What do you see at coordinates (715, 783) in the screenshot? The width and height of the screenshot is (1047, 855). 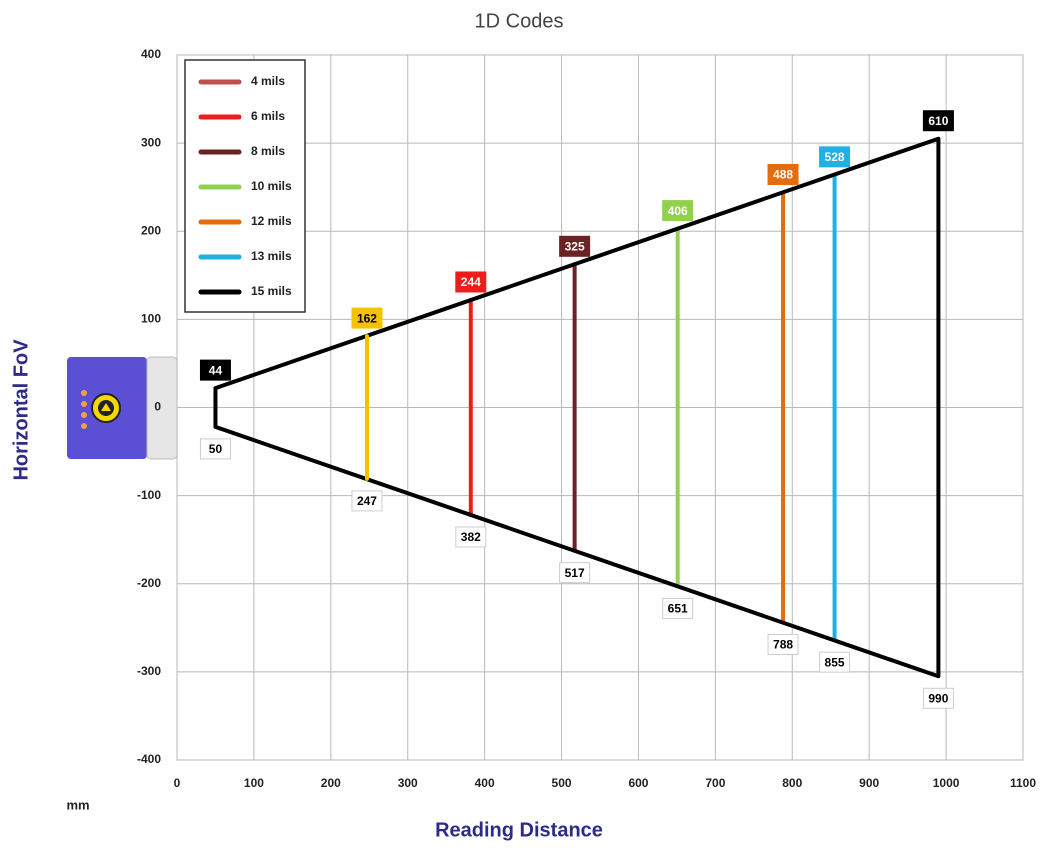 I see `x-tick-label: 700` at bounding box center [715, 783].